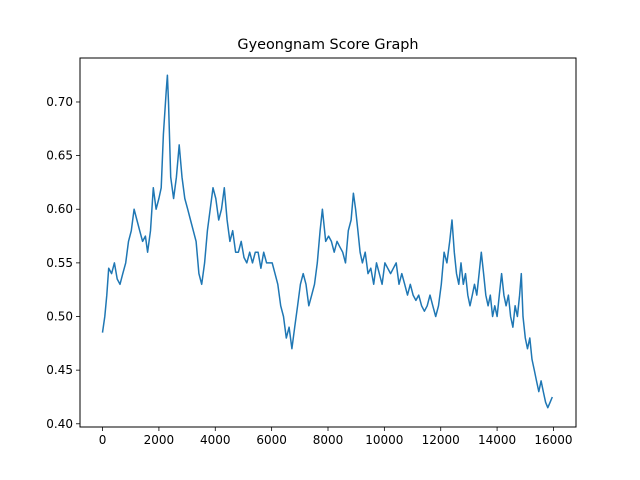 The image size is (640, 480). What do you see at coordinates (553, 440) in the screenshot?
I see `x-tick-label: 16000` at bounding box center [553, 440].